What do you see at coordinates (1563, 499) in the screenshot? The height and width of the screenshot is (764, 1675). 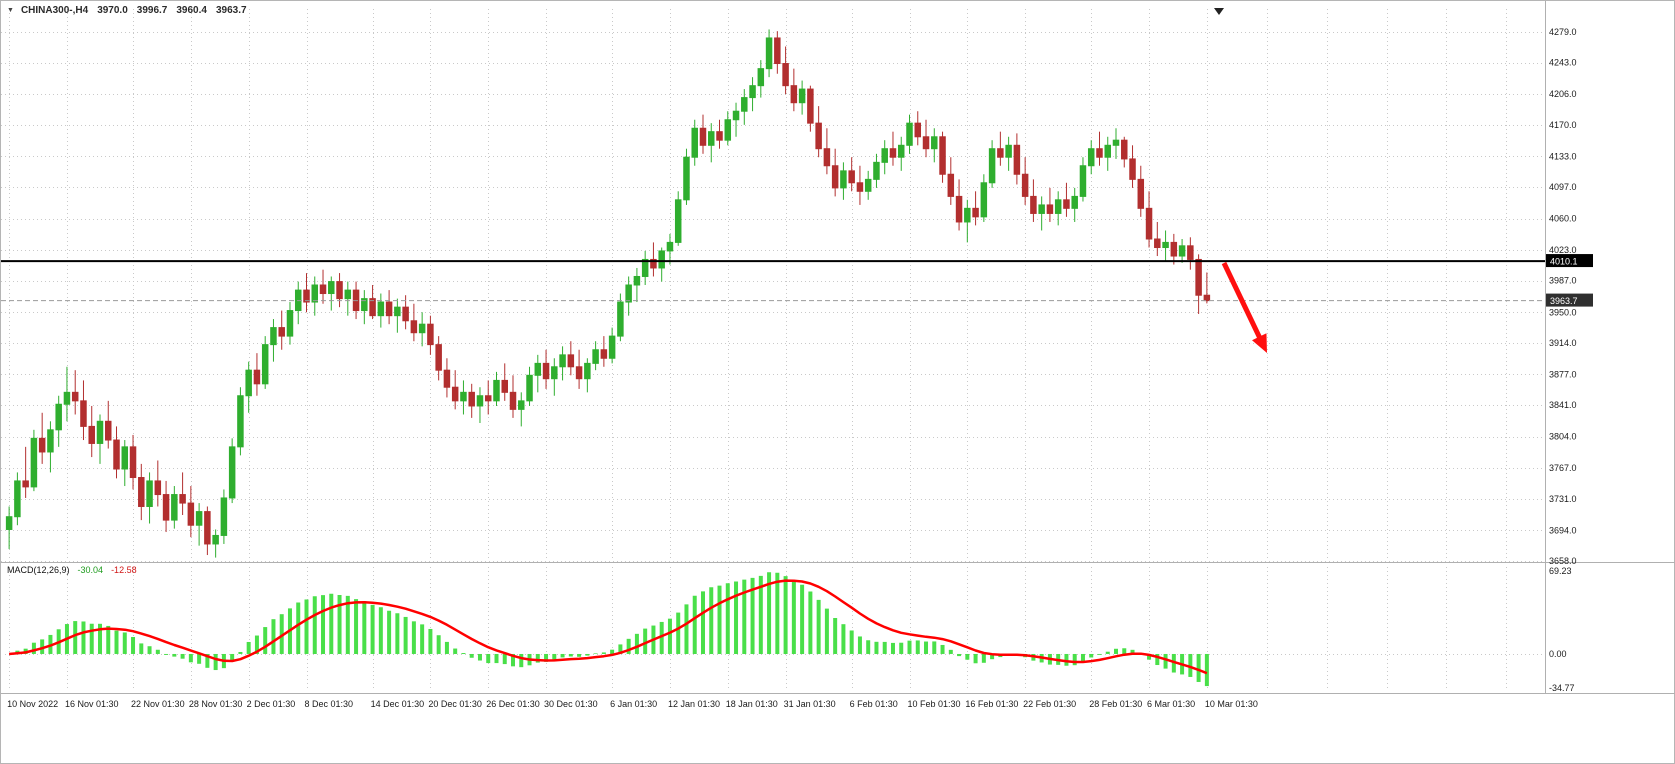 I see `price-tick-label: 3731.0` at bounding box center [1563, 499].